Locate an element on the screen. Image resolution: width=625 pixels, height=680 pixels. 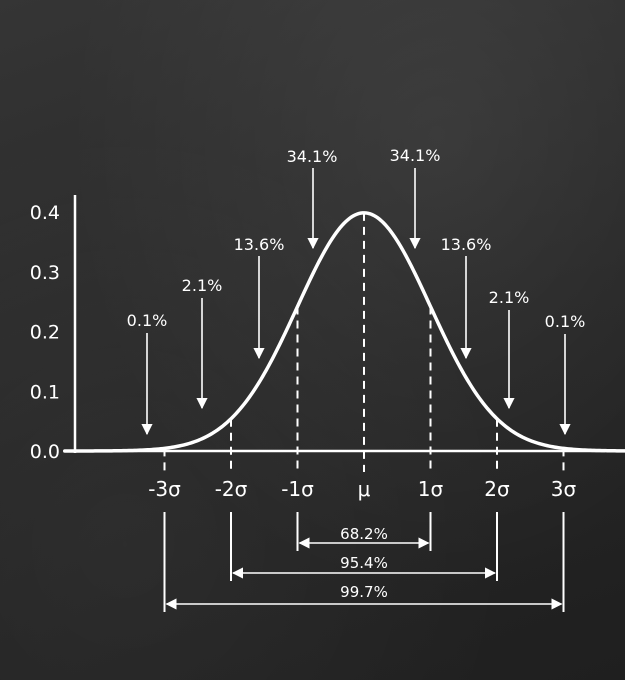
x-tick-label: -1σ is located at coordinates (297, 489).